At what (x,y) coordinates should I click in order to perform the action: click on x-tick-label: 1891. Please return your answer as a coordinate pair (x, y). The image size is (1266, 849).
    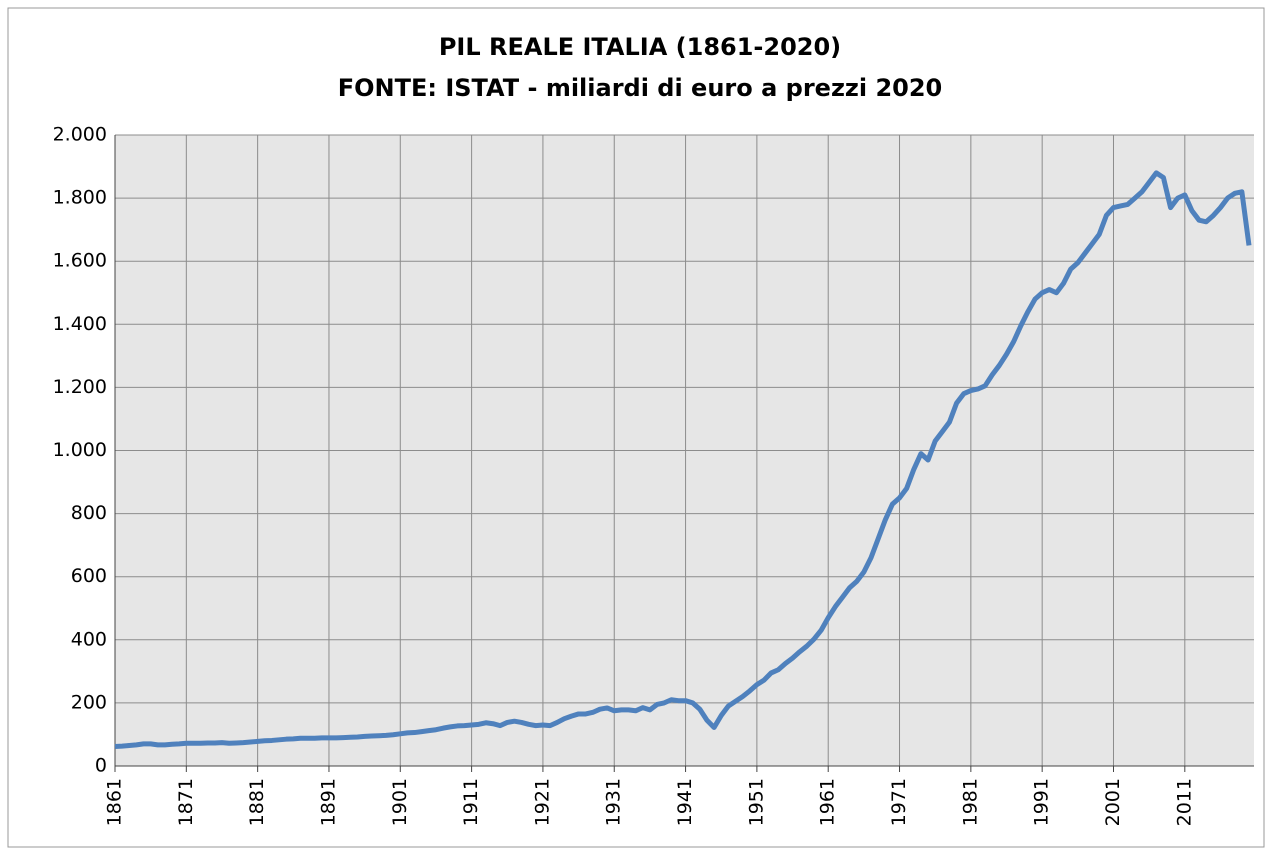
    Looking at the image, I should click on (328, 802).